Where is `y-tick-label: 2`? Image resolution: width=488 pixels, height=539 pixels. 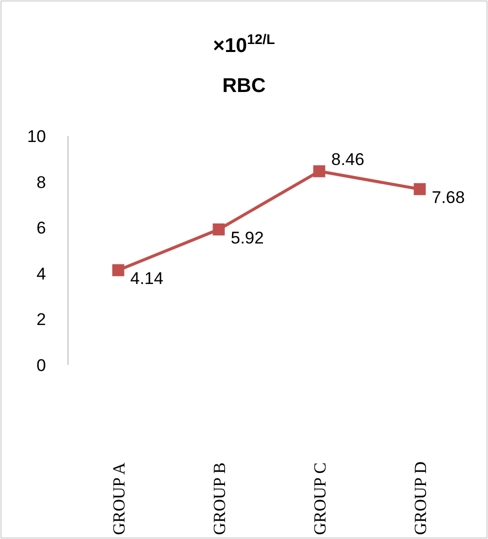
y-tick-label: 2 is located at coordinates (41, 320).